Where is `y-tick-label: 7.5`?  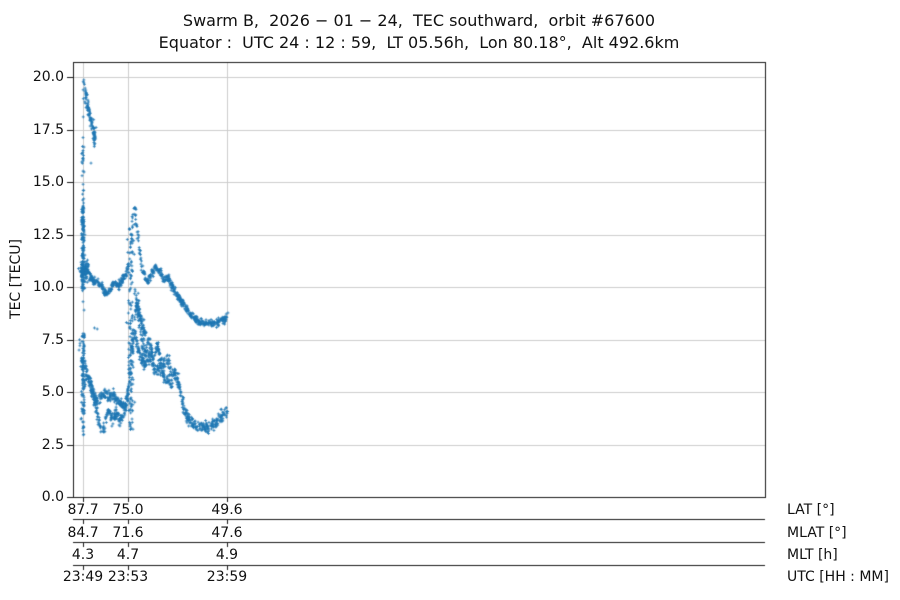 y-tick-label: 7.5 is located at coordinates (52, 339).